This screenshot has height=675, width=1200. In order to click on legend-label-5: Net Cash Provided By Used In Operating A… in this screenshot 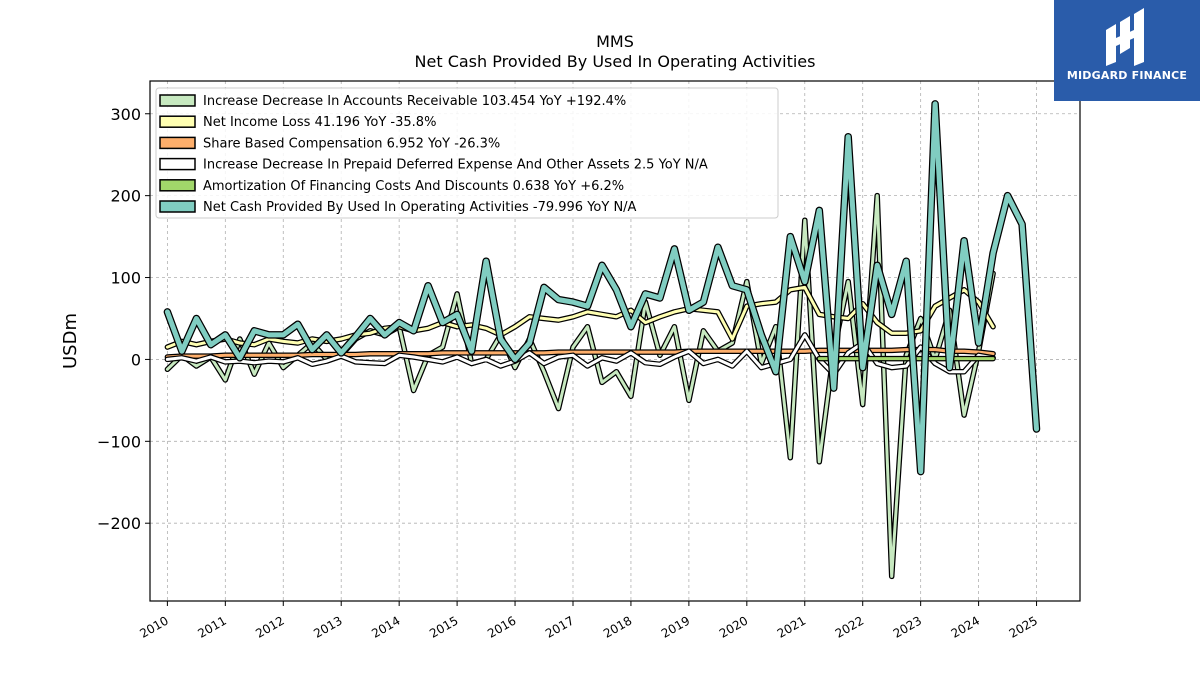, I will do `click(420, 207)`.